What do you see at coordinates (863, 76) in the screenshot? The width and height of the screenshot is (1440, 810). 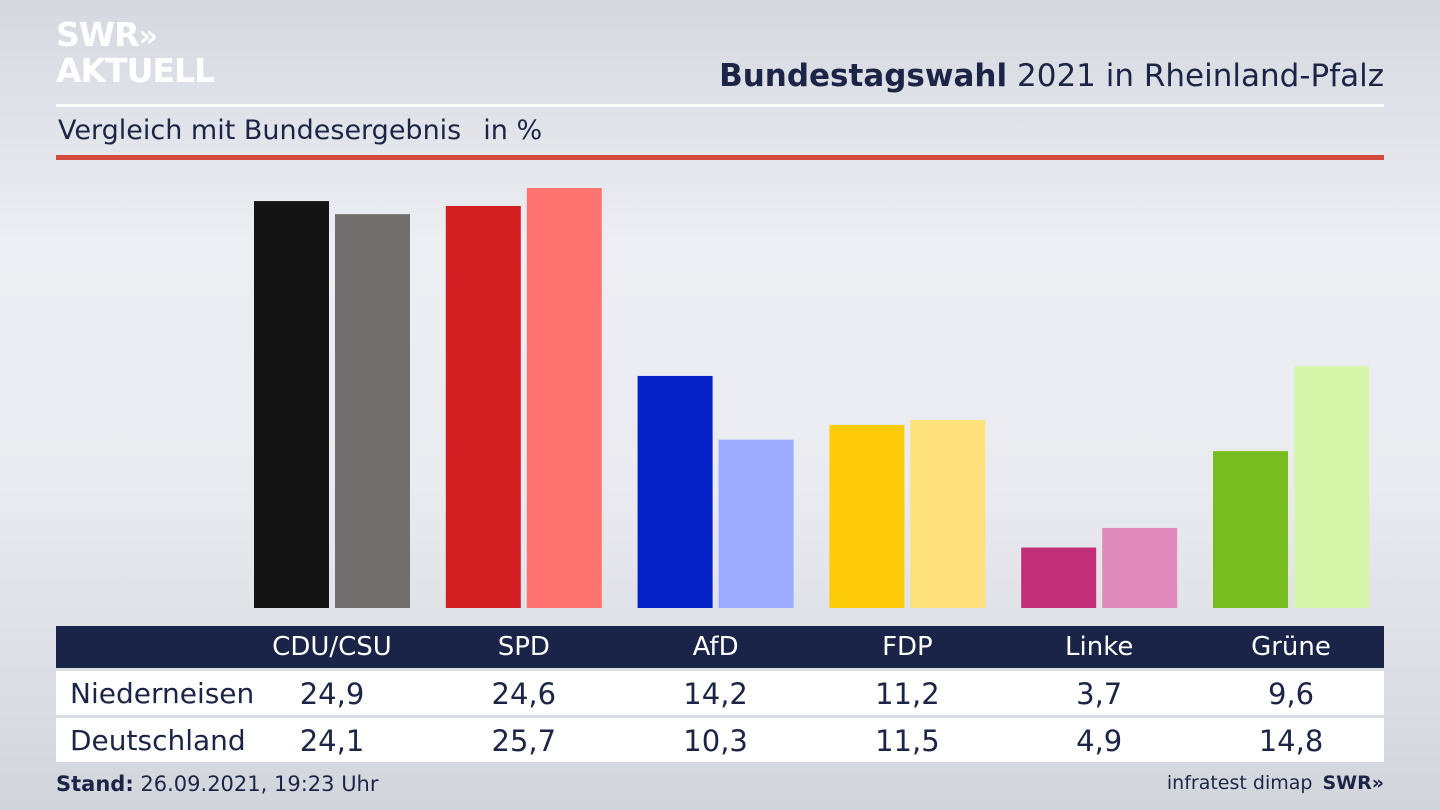 I see `title-bold: Bundestagswahl` at bounding box center [863, 76].